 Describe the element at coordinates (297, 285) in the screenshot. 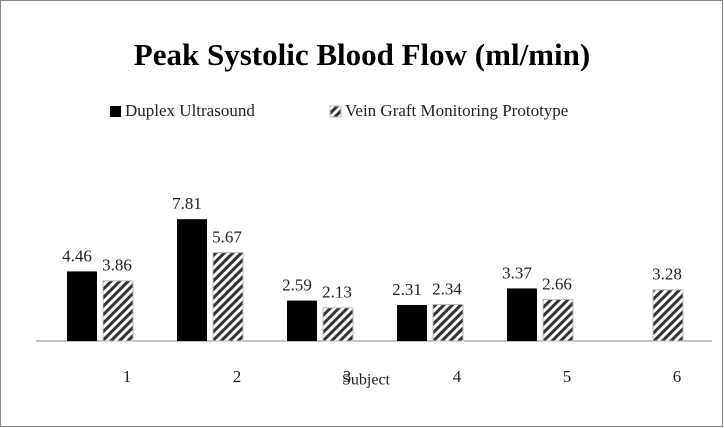

I see `data-label: 2.59` at that location.